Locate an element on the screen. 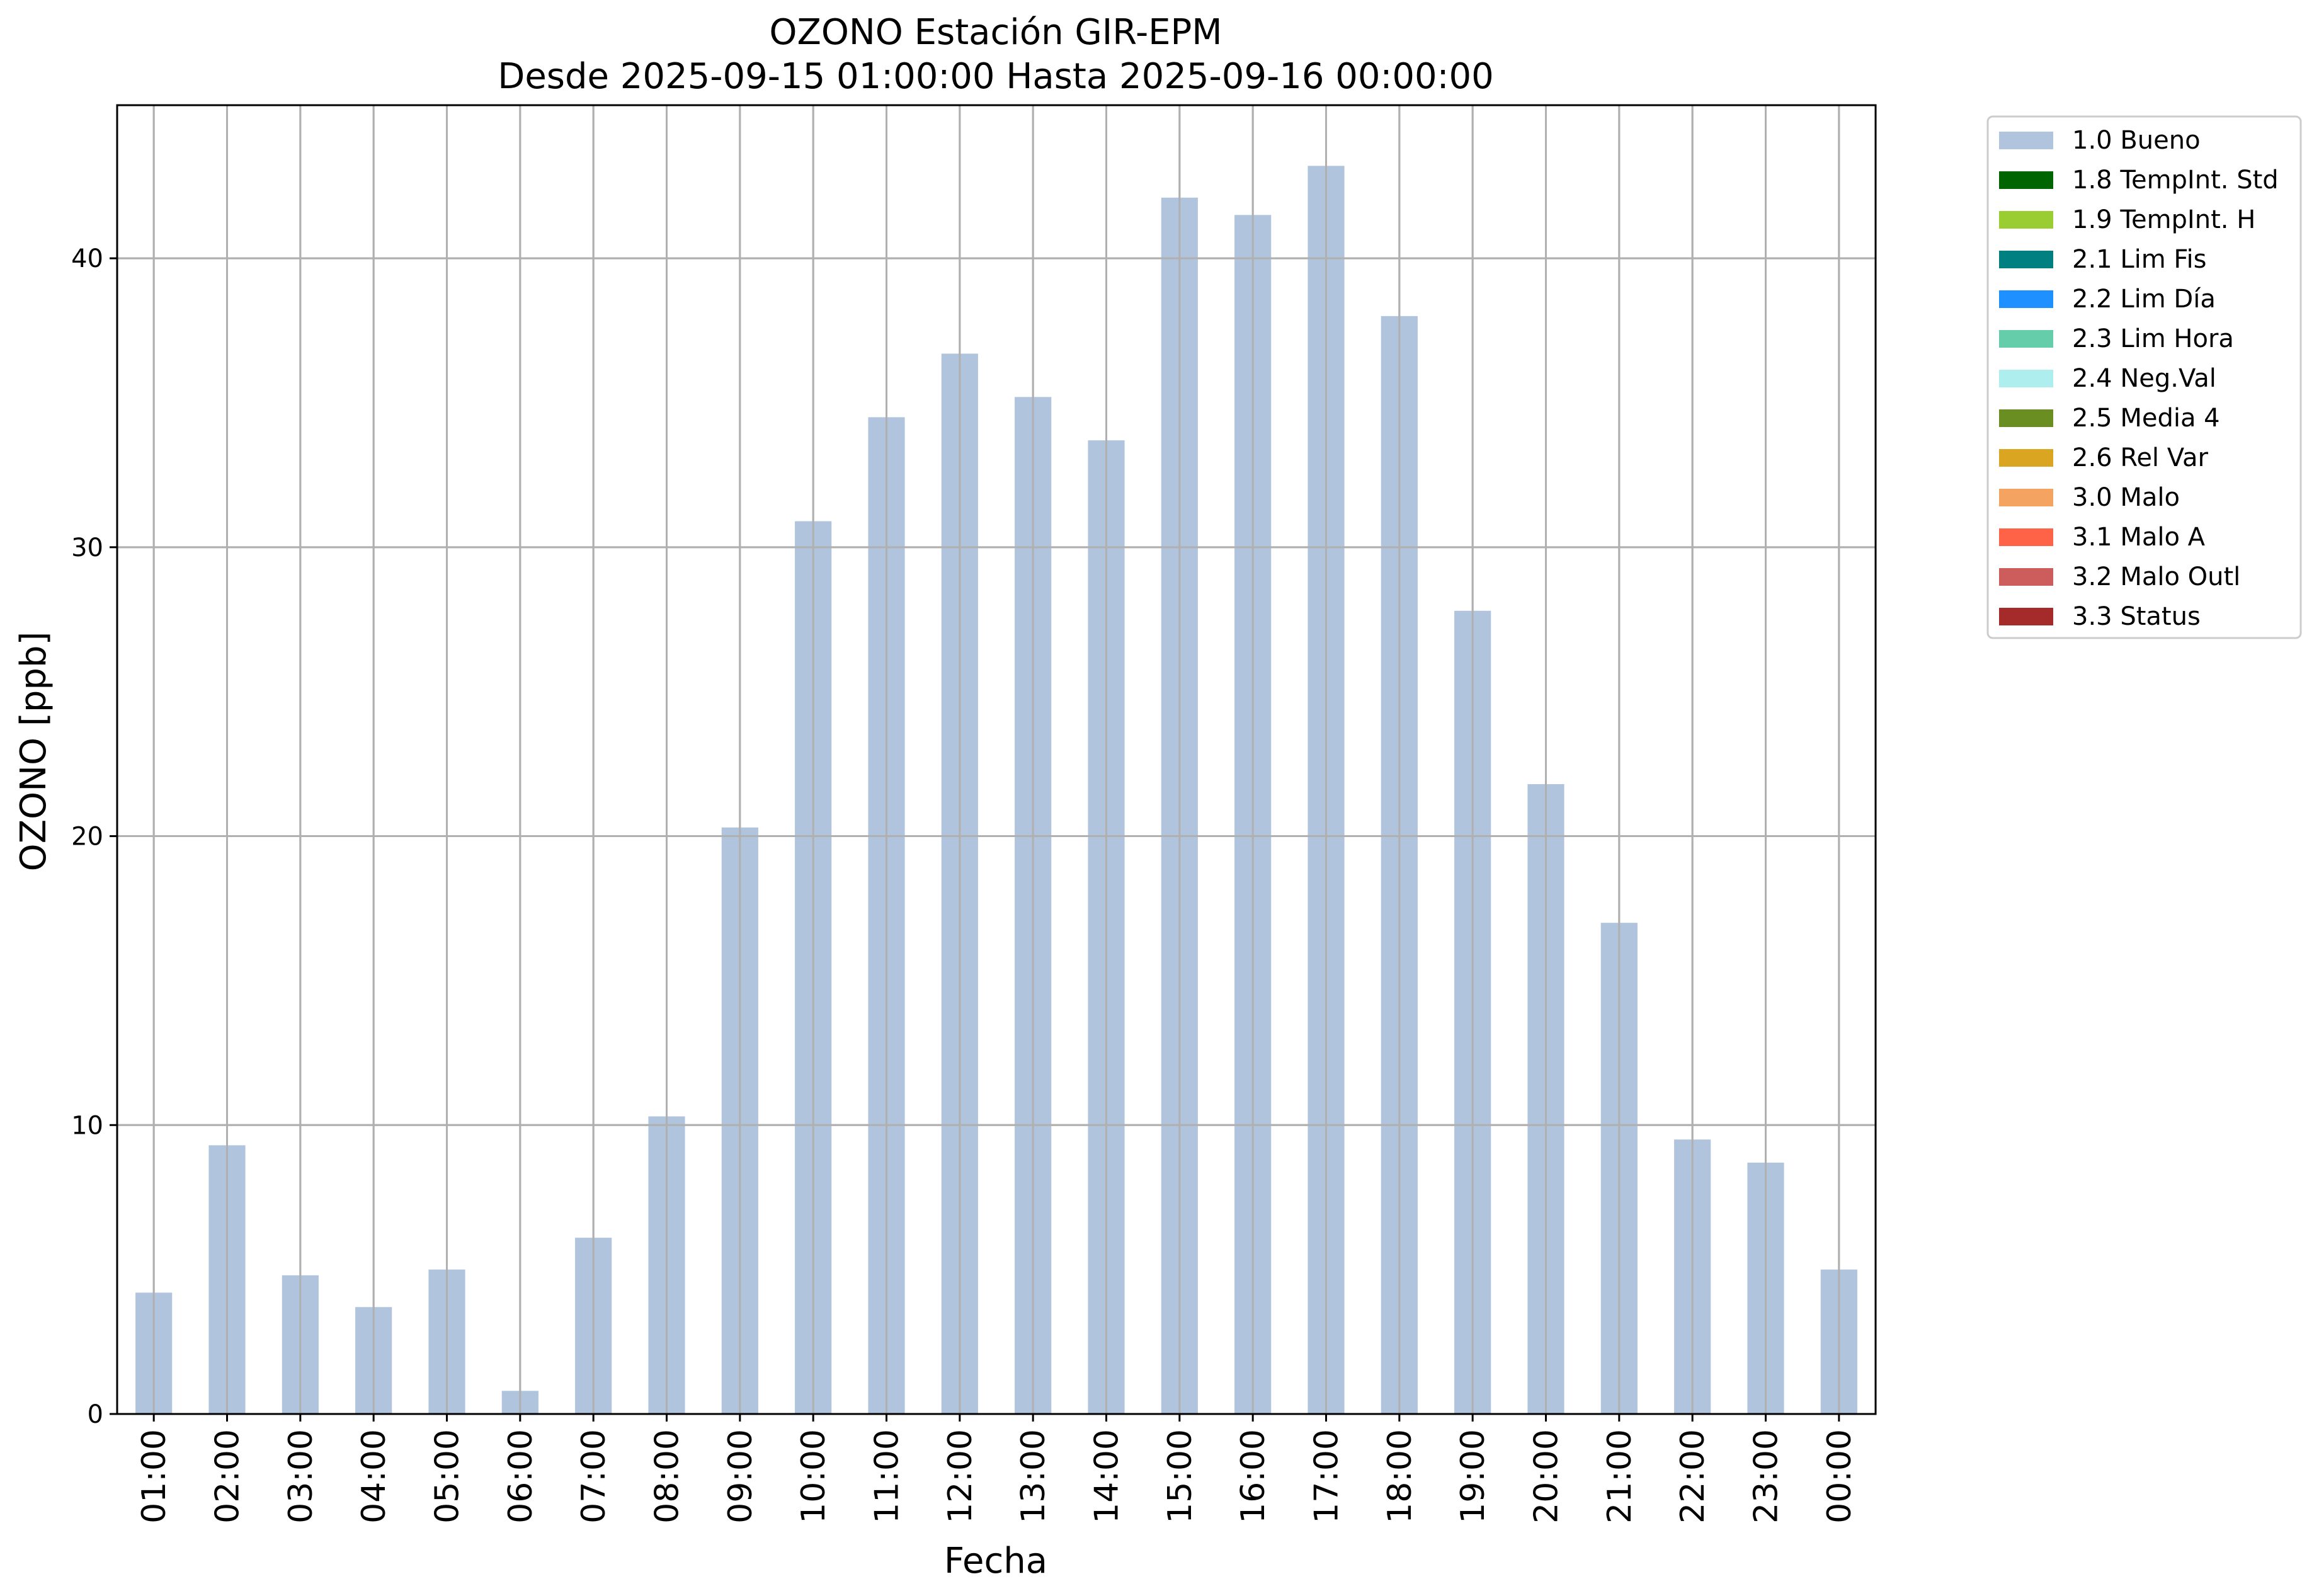 The image size is (2319, 1596). y-axis-ticks: 0 10 20 30 40 is located at coordinates (94, 836).